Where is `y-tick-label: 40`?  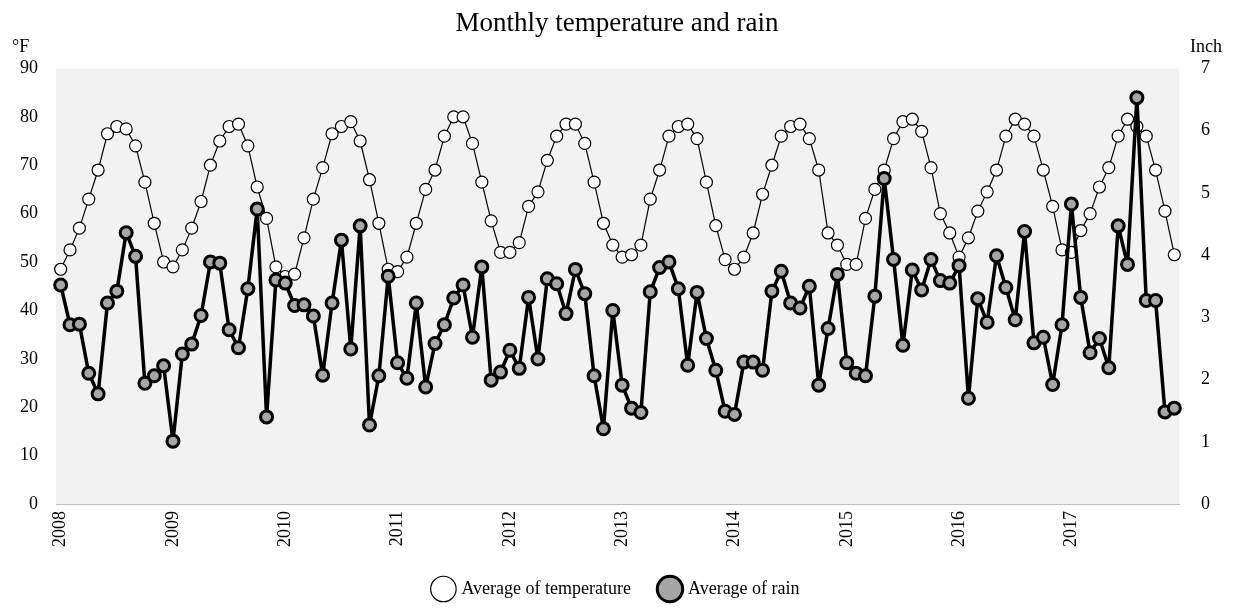 y-tick-label: 40 is located at coordinates (29, 309).